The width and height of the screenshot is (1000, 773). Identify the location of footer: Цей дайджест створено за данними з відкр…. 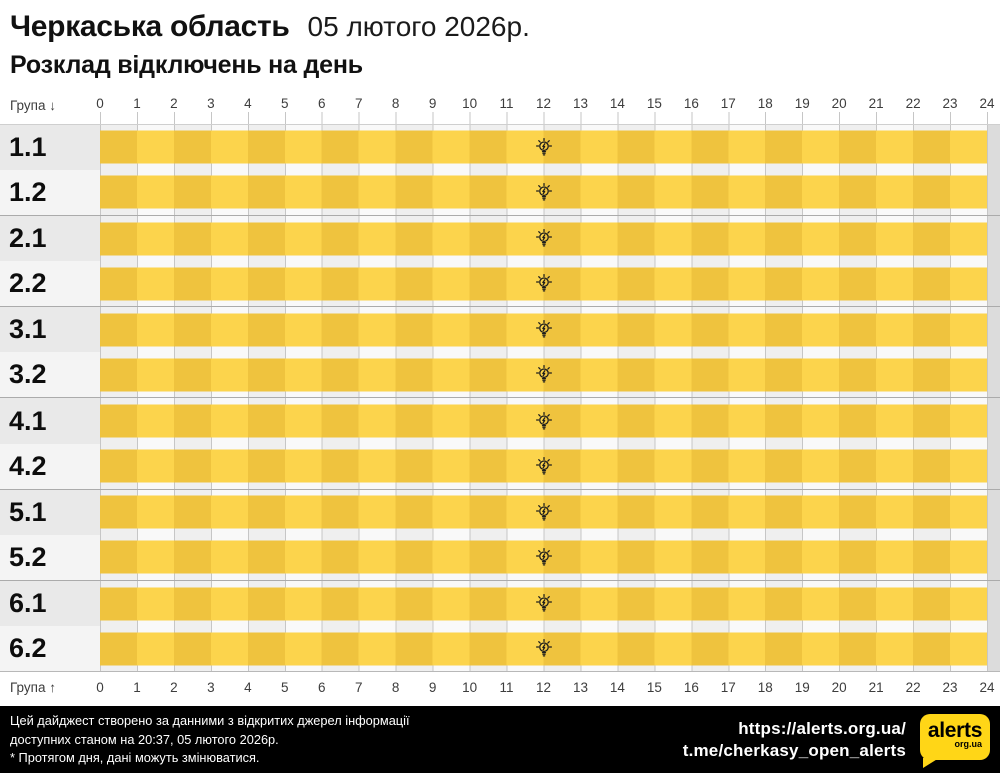
(500, 739).